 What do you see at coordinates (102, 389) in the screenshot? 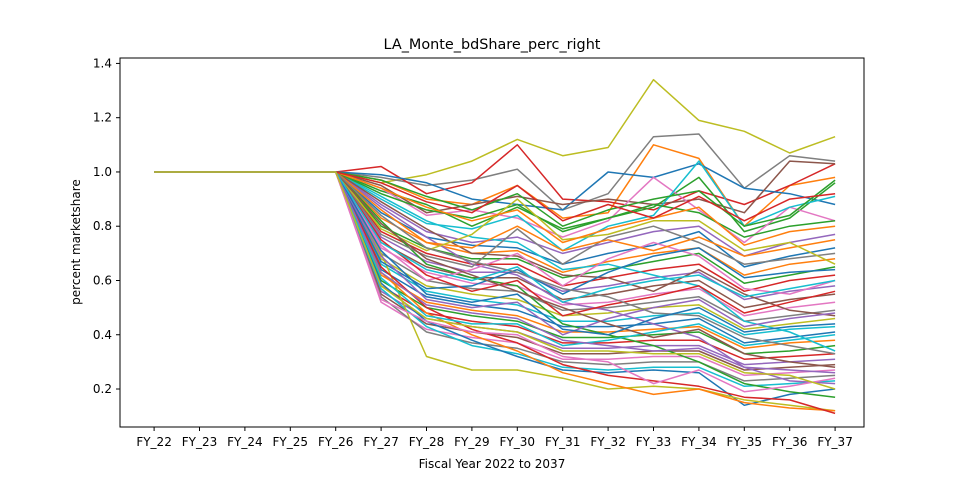
I see `y-tick-label: 0.2` at bounding box center [102, 389].